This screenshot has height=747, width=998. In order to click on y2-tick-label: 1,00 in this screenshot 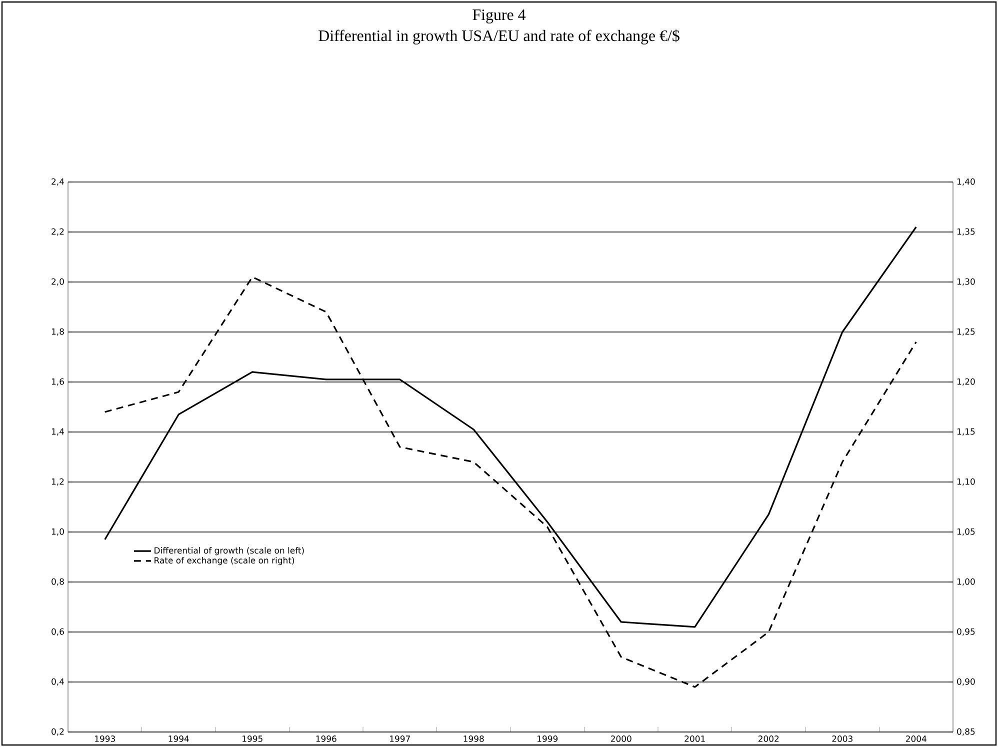, I will do `click(966, 582)`.